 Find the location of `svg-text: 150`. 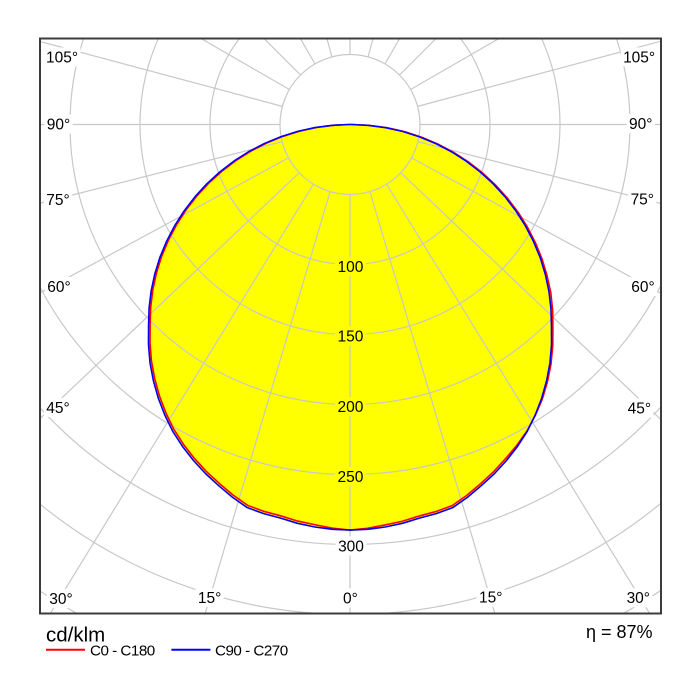

svg-text: 150 is located at coordinates (350, 336).